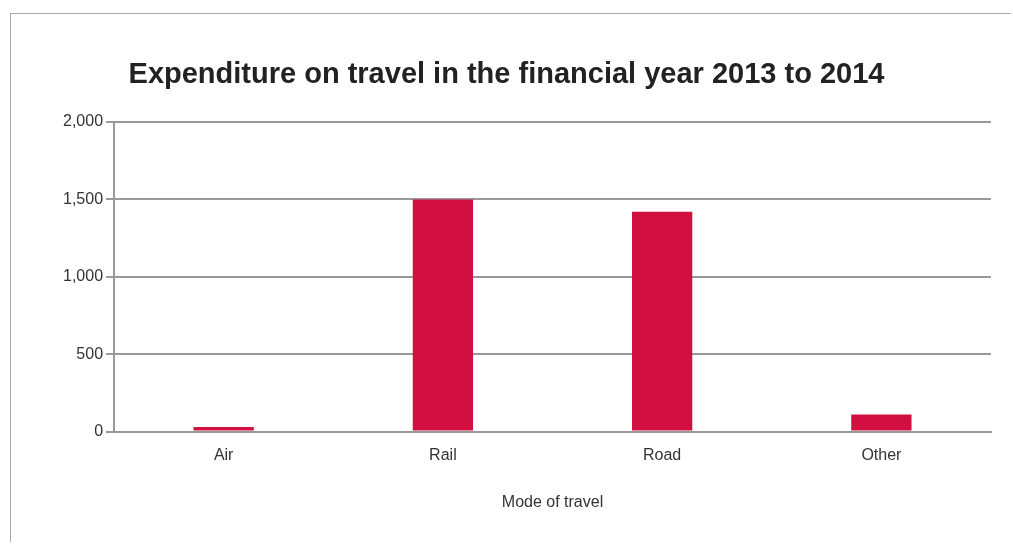 The width and height of the screenshot is (1013, 544). Describe the element at coordinates (83, 198) in the screenshot. I see `y-tick-label: 1,500` at that location.